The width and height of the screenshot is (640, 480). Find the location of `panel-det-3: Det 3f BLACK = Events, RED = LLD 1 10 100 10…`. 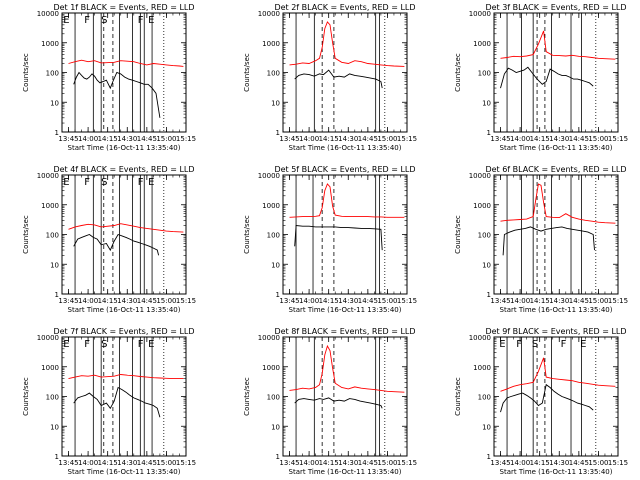

panel-det-3: Det 3f BLACK = Events, RED = LLD 1 10 100 10… is located at coordinates (541, 77).